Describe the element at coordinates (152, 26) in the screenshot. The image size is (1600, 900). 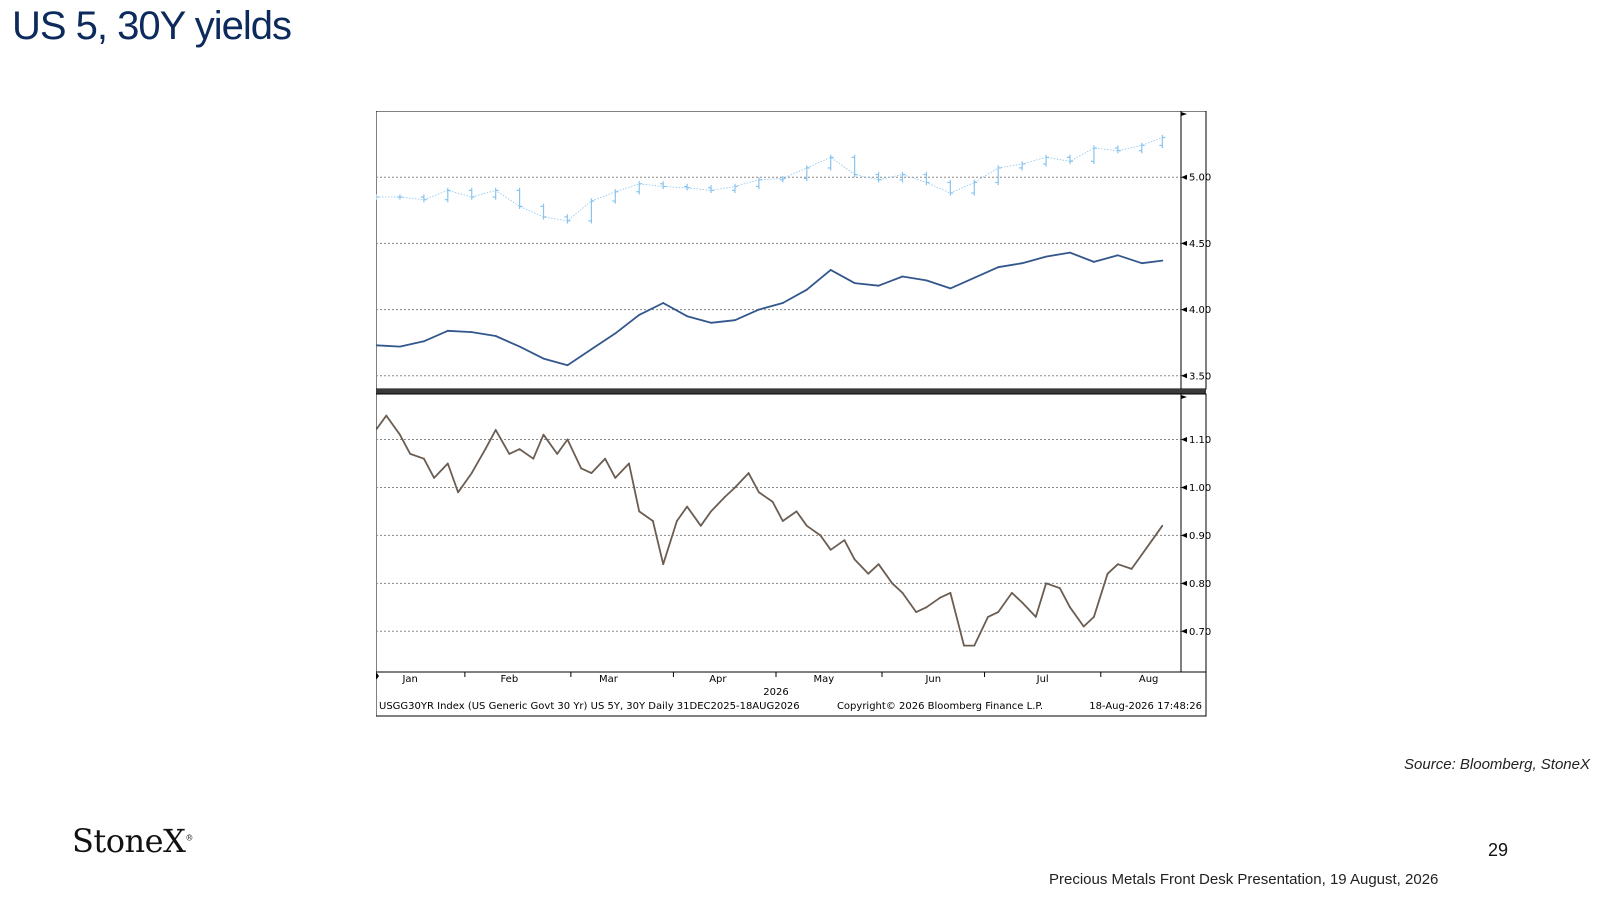
I see `slide-title: US 5, 30Y yields` at that location.